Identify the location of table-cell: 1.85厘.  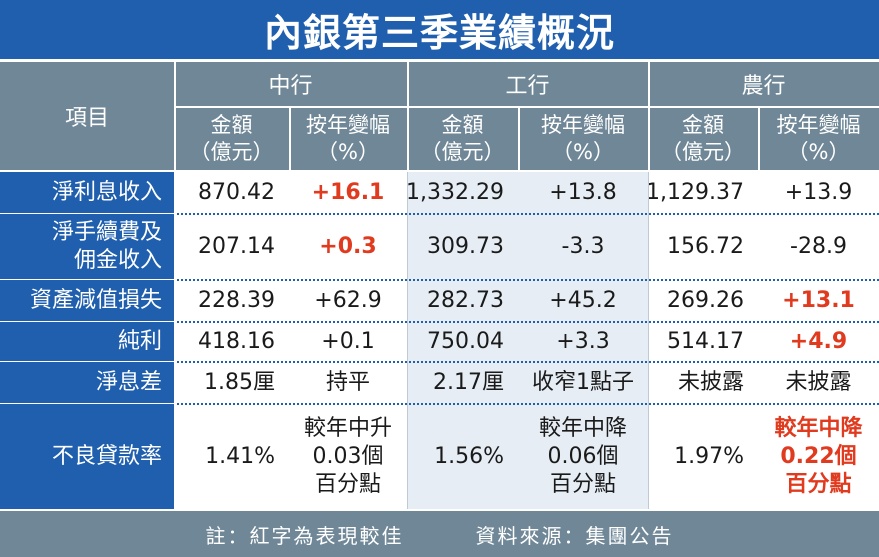
(231, 383).